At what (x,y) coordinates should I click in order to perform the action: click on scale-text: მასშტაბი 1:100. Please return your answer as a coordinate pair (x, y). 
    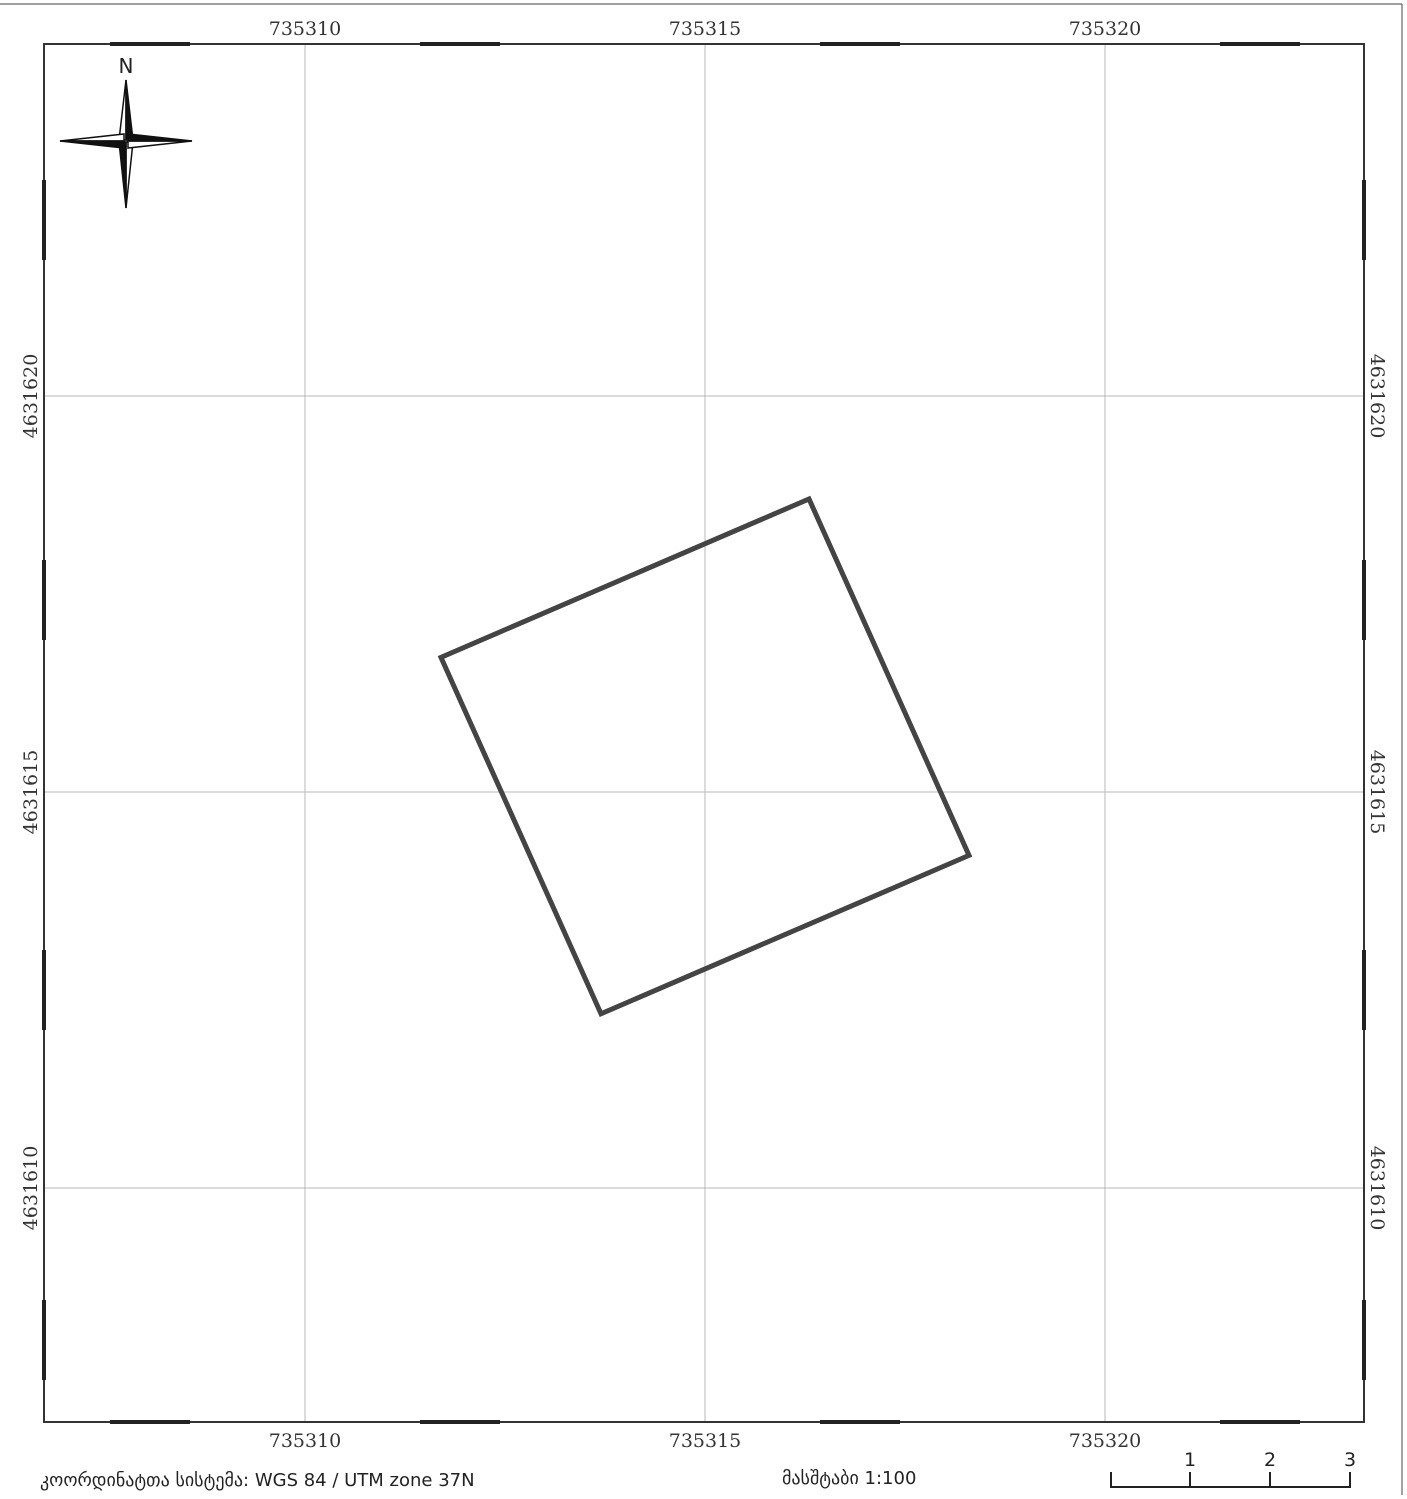
    Looking at the image, I should click on (849, 1478).